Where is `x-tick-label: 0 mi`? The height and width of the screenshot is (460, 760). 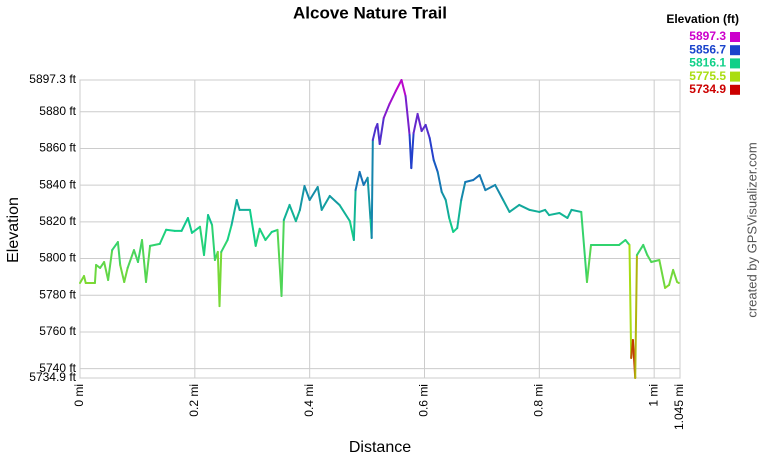
x-tick-label: 0 mi is located at coordinates (79, 395).